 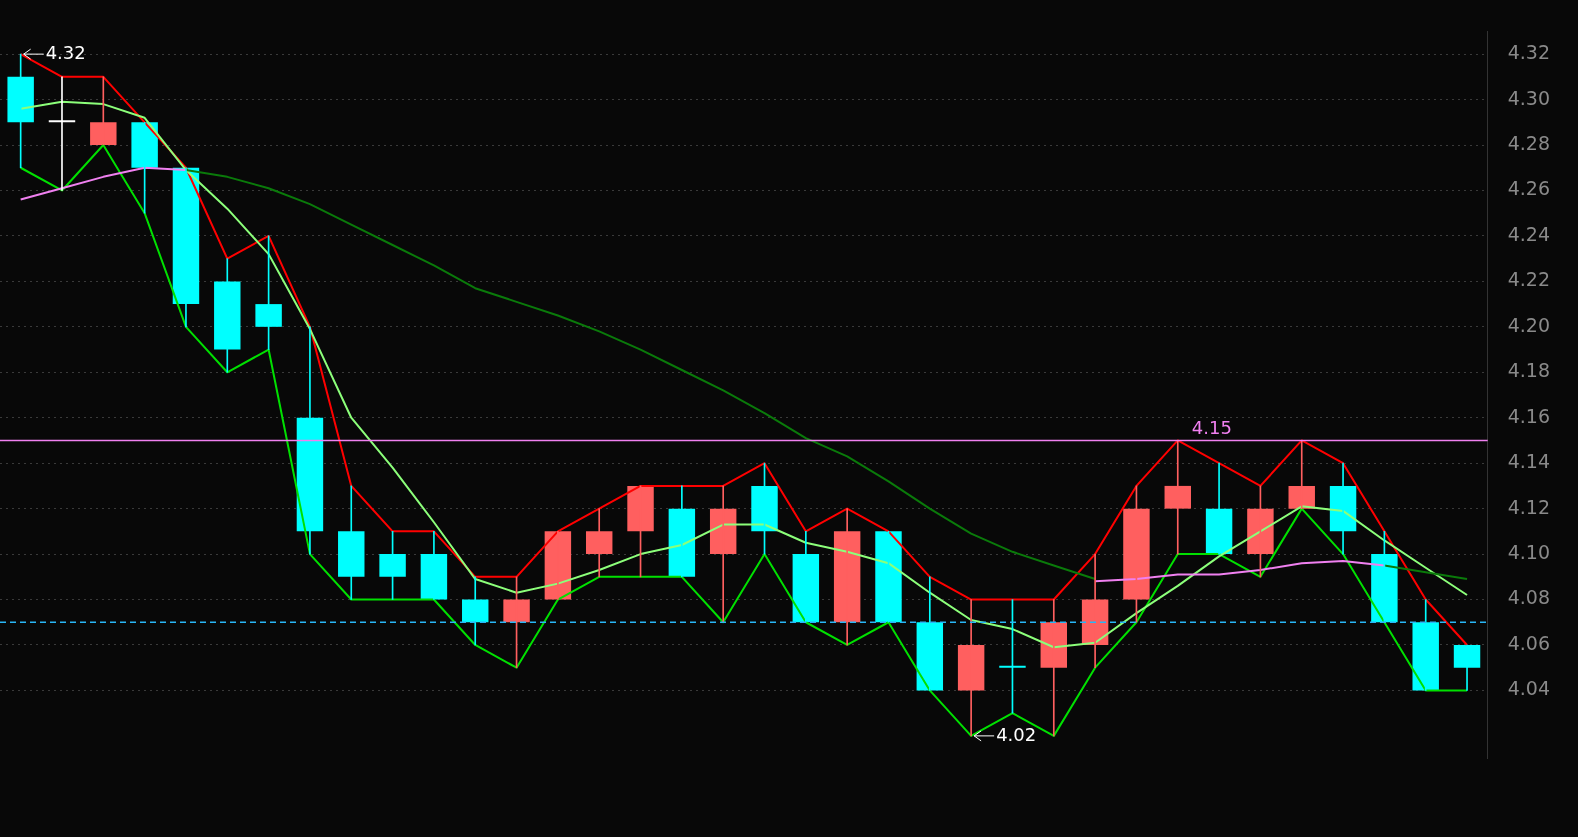 What do you see at coordinates (1529, 552) in the screenshot?
I see `y-tick-label: 4.10` at bounding box center [1529, 552].